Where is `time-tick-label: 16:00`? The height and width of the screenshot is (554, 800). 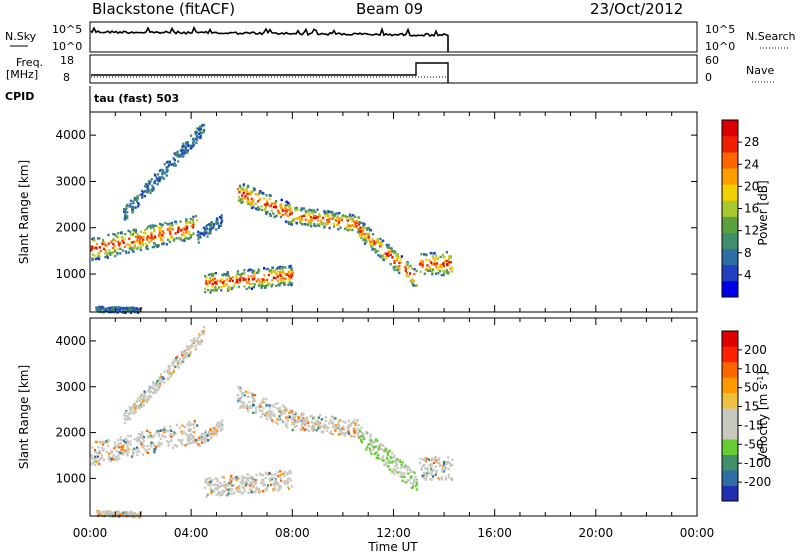 time-tick-label: 16:00 is located at coordinates (494, 533).